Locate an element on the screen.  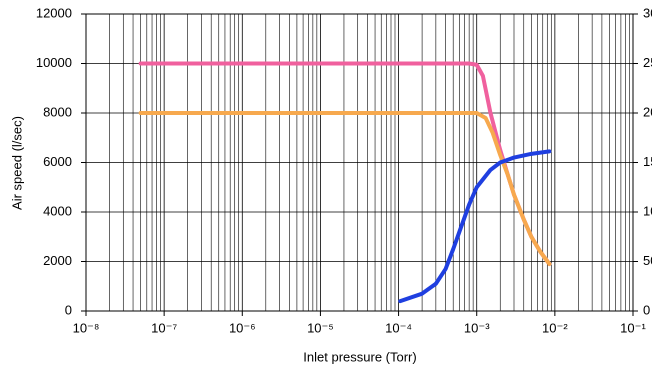
y2-tick-label: 2000 is located at coordinates (647, 111).